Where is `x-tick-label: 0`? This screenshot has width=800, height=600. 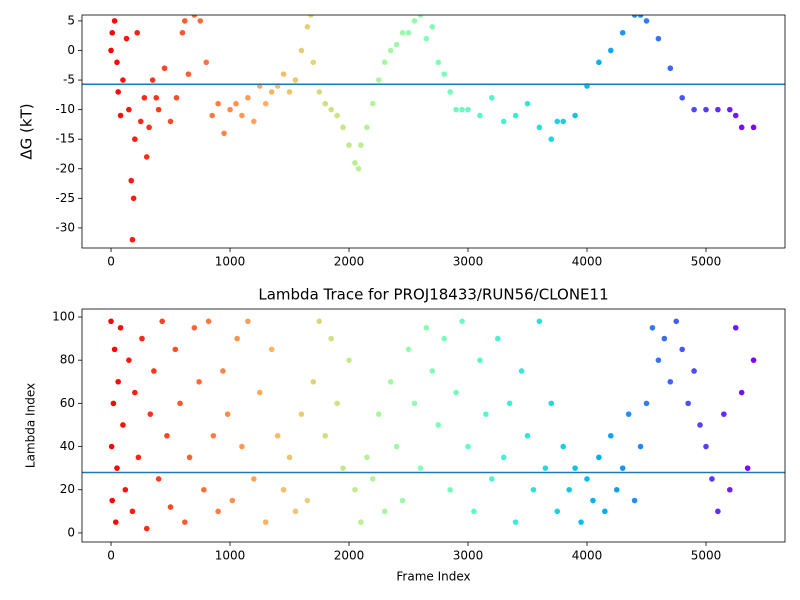
x-tick-label: 0 is located at coordinates (111, 262).